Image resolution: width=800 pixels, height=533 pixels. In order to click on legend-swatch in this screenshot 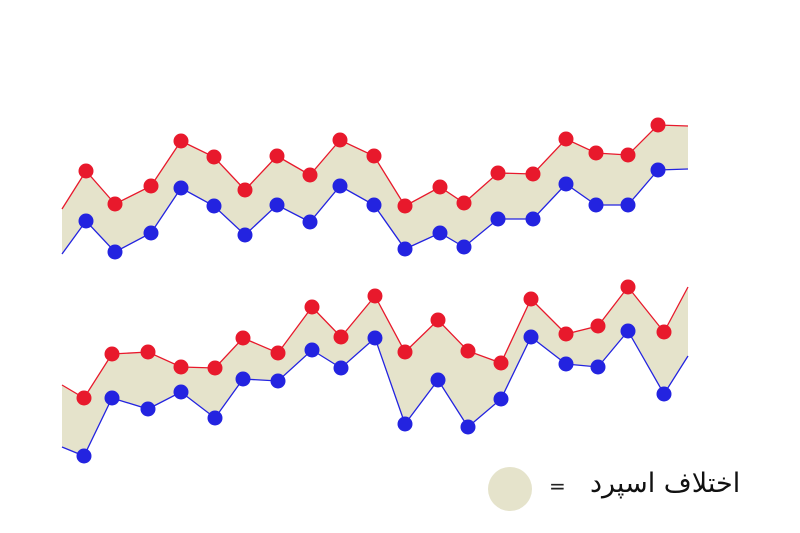, I will do `click(510, 489)`.